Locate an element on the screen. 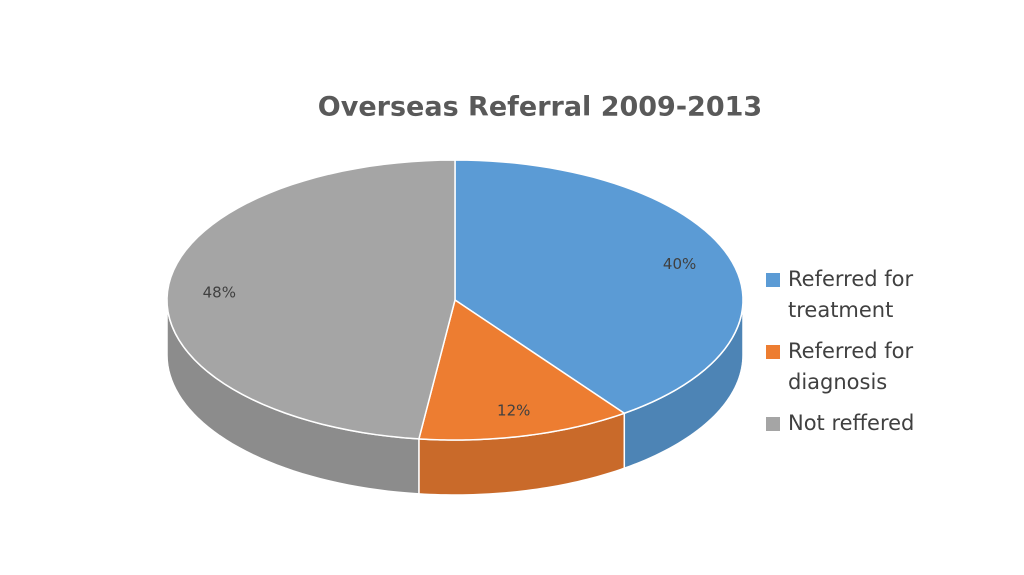 This screenshot has width=1024, height=575. data-label: 48% is located at coordinates (219, 292).